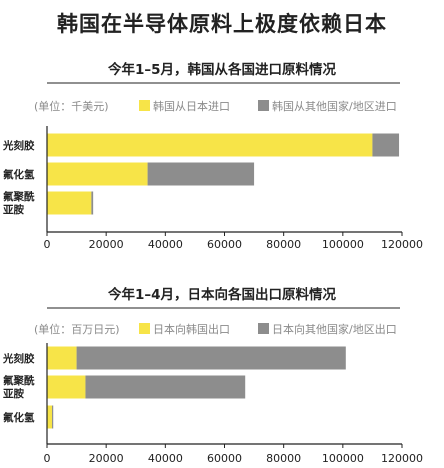  I want to click on unit-label: (单位：千美元), so click(71, 106).